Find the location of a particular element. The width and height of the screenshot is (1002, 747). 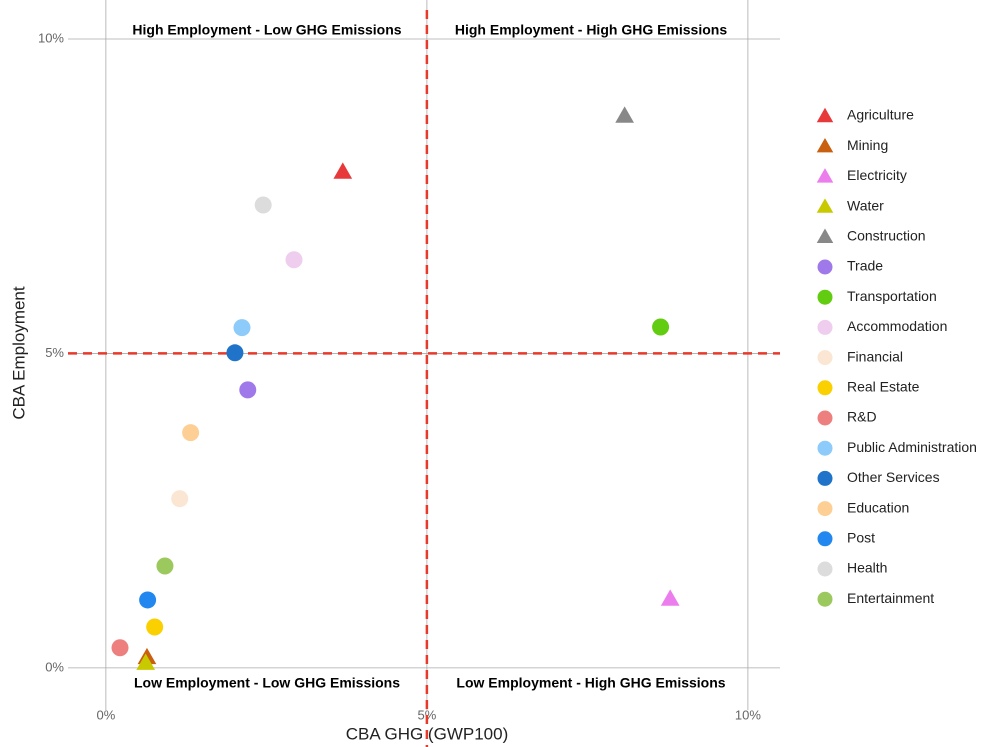

legend-label: Accommodation is located at coordinates (897, 326).